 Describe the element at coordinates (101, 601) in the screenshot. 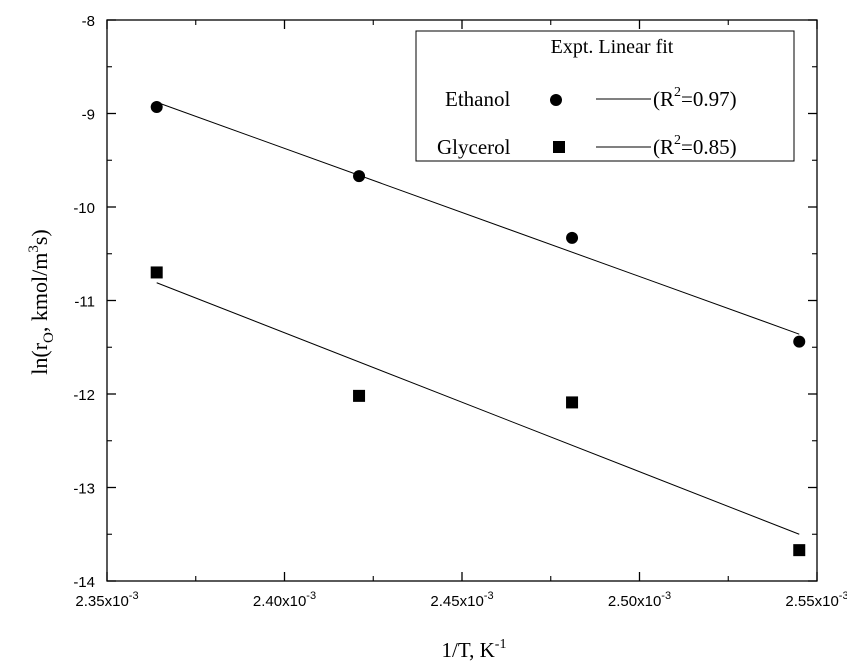

I see `x-tick-label-mantissa: 2.35x10` at that location.